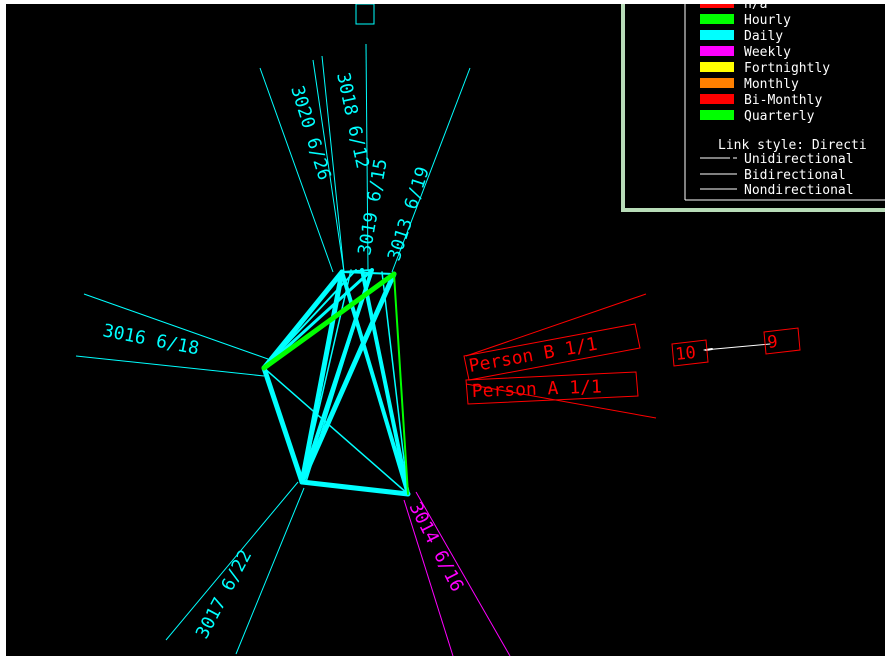 Image resolution: width=885 pixels, height=660 pixels. I want to click on swatch-fortnightly, so click(717, 67).